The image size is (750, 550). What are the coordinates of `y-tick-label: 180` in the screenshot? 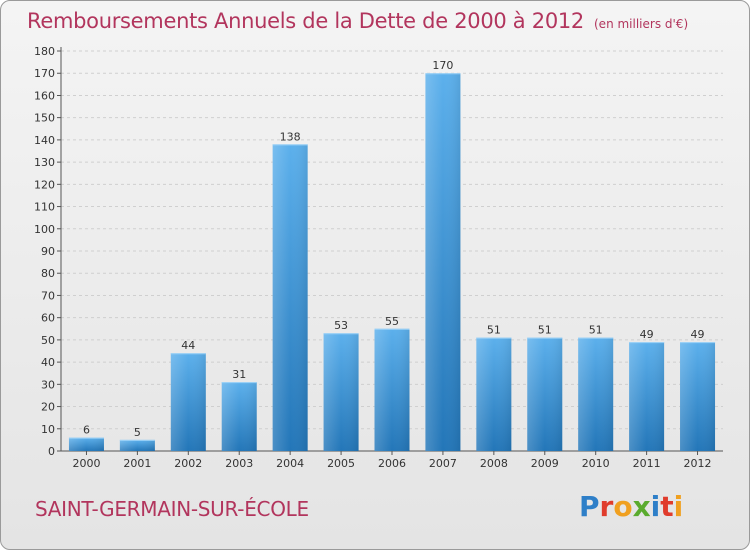 It's located at (44, 51).